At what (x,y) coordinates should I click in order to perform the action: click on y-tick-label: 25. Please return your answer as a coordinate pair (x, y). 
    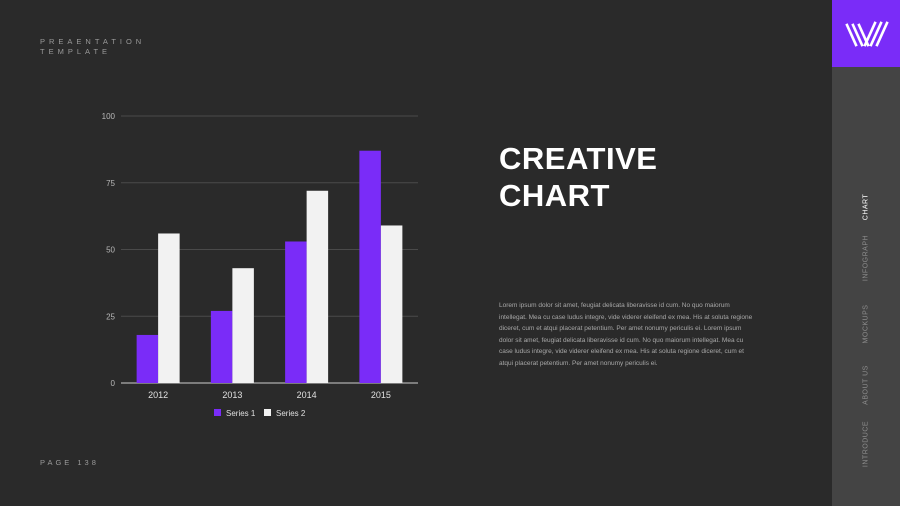
    Looking at the image, I should click on (110, 316).